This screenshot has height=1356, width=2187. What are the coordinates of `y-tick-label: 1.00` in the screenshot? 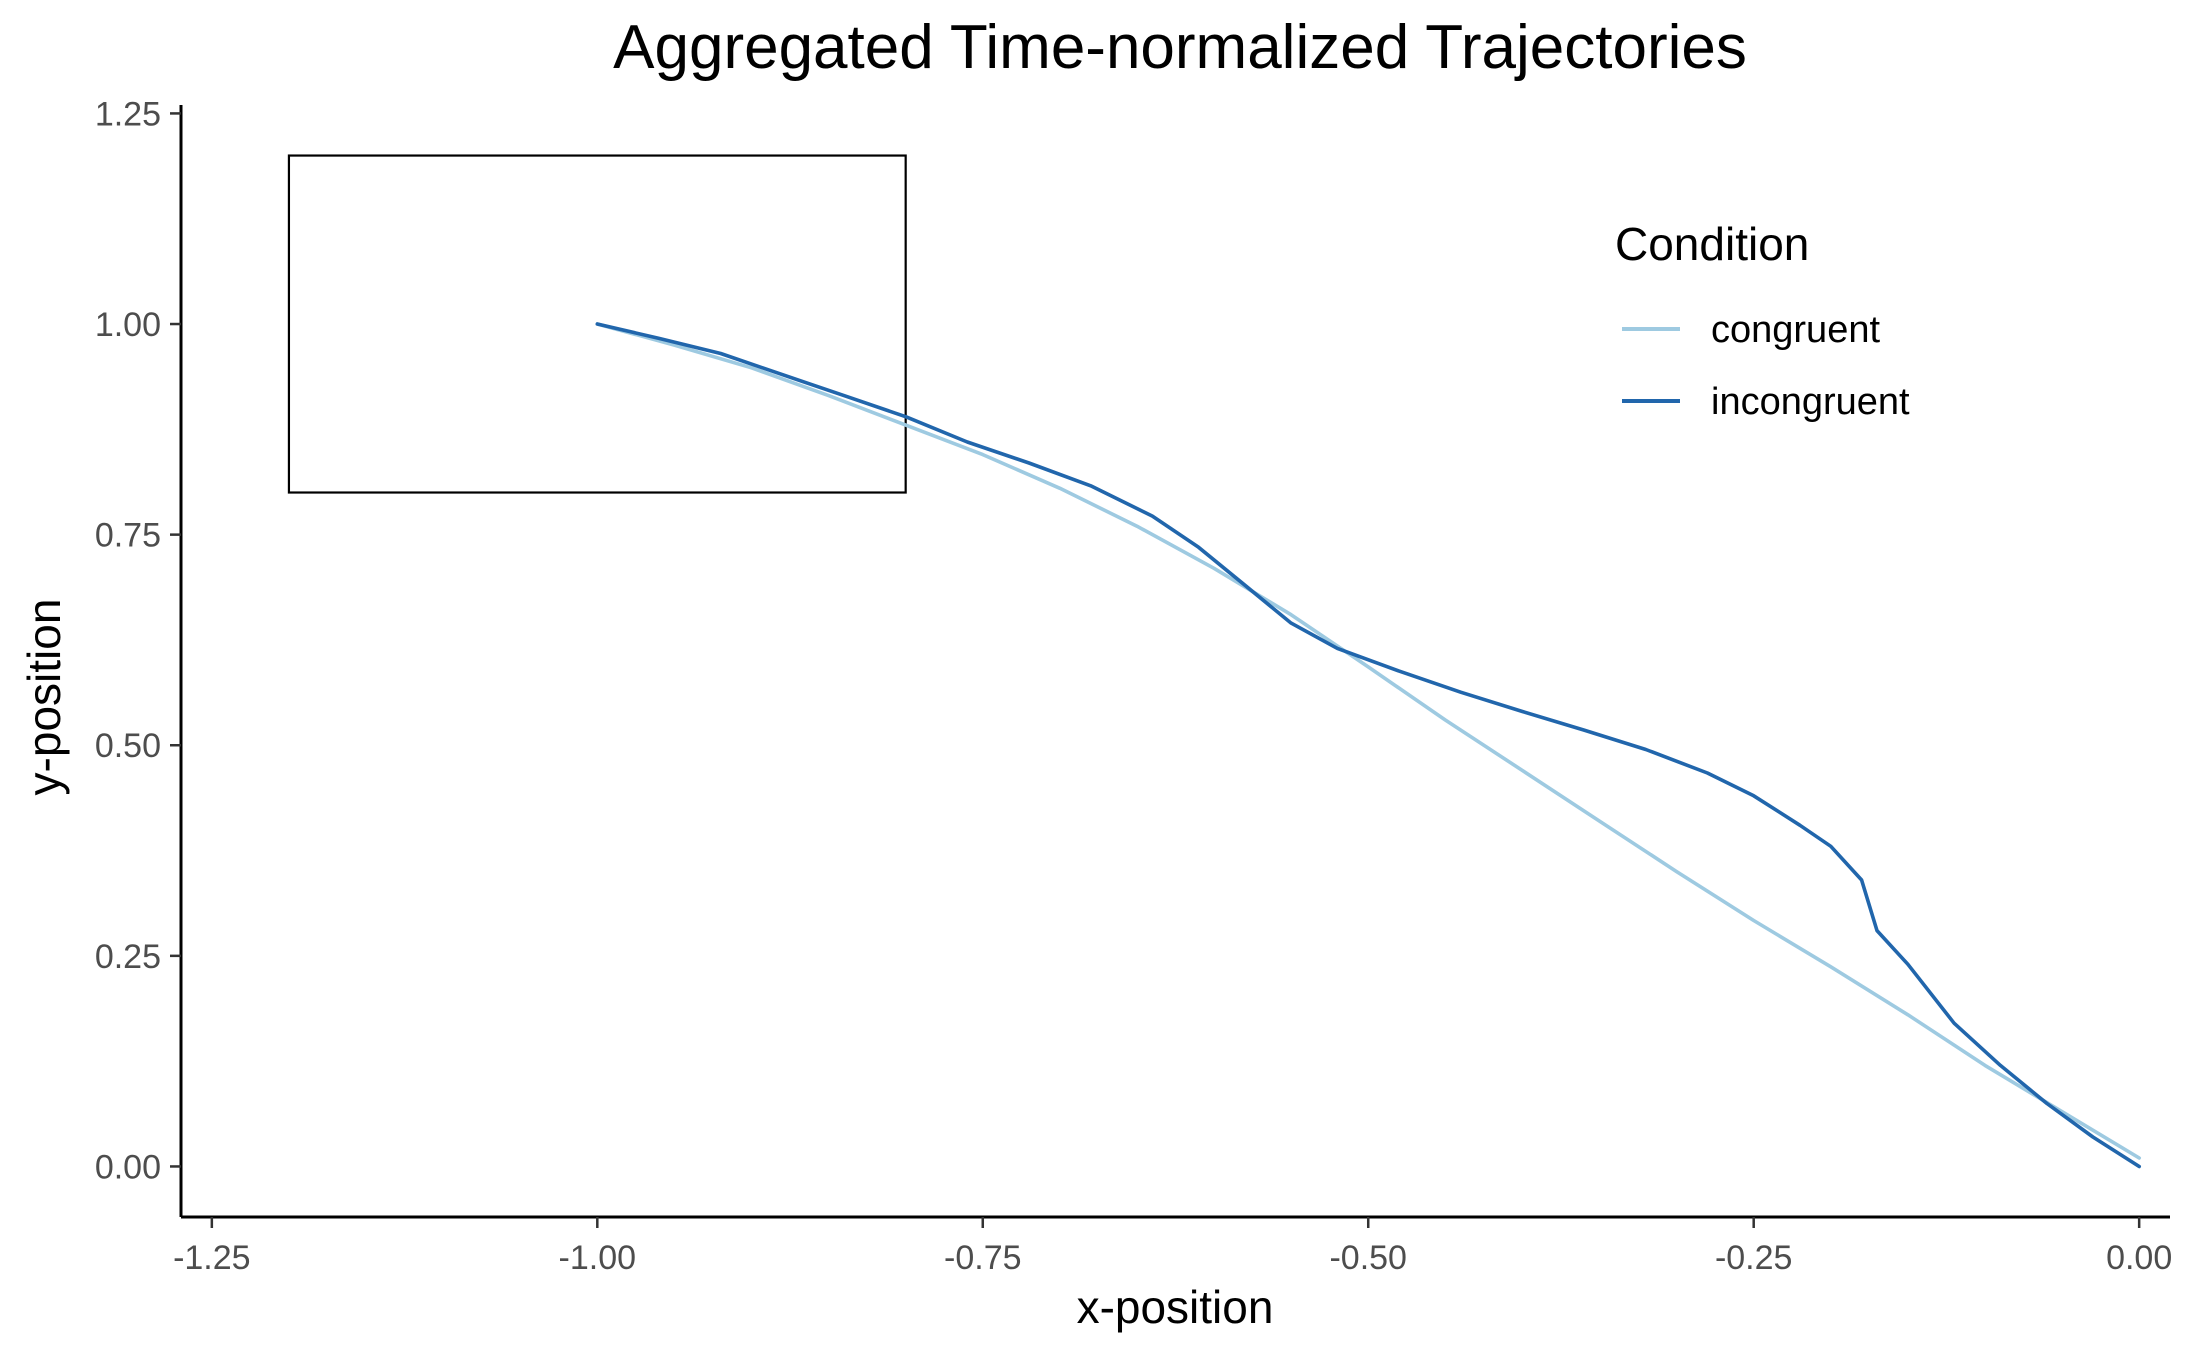 It's located at (128, 325).